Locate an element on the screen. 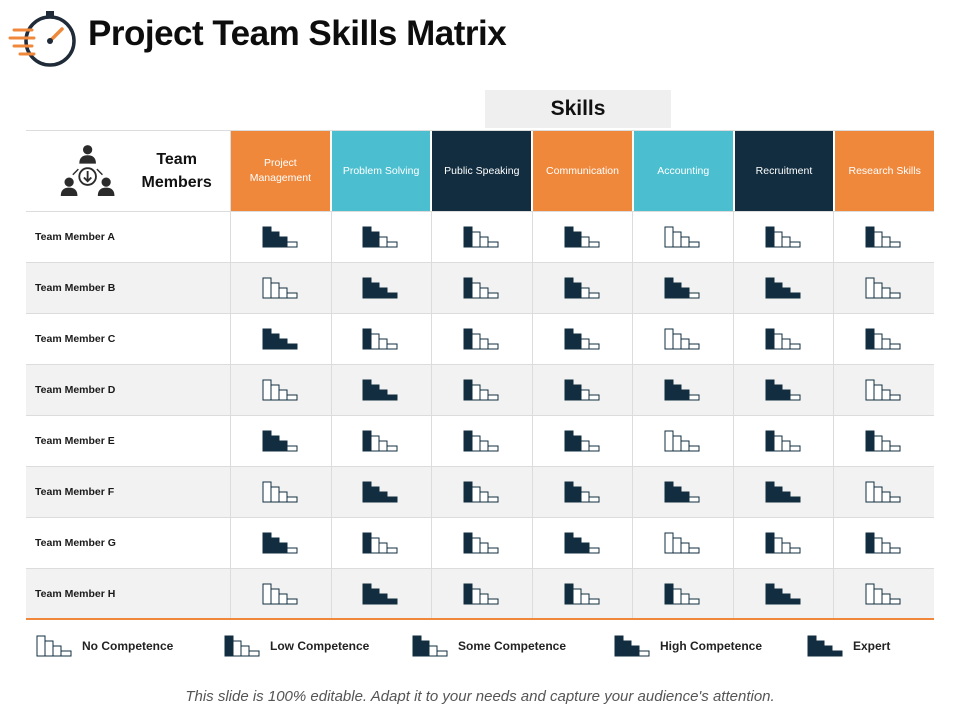  skill-header: Research Skills is located at coordinates (885, 171).